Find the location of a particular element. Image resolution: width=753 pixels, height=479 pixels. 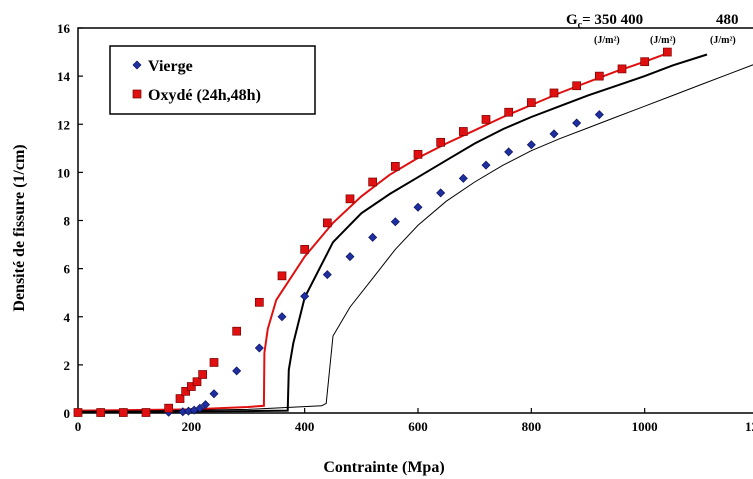

y-tick-label: 2 is located at coordinates (67, 365).